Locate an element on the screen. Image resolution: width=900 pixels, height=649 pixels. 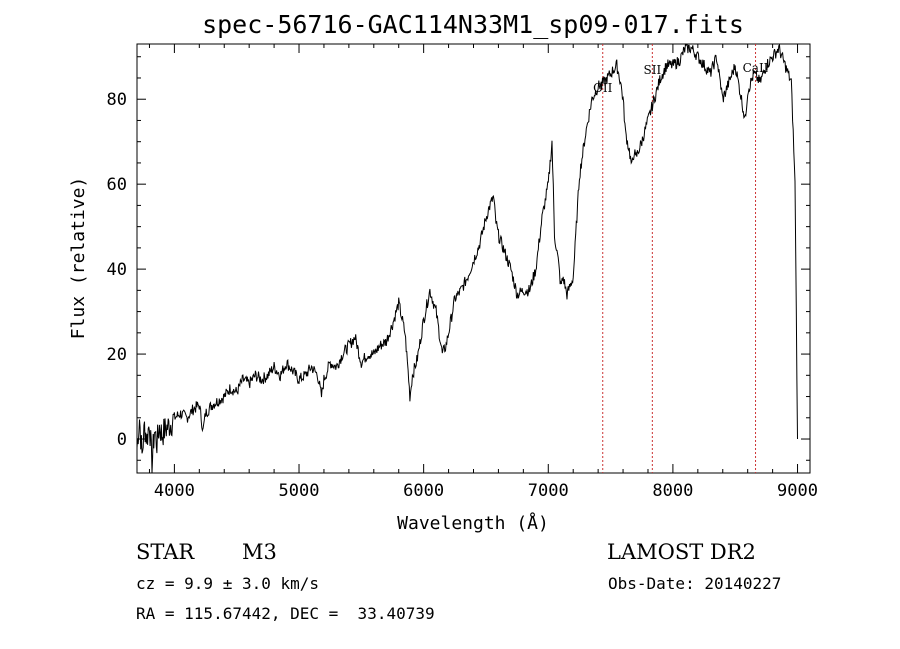
line-marker-label: CaII is located at coordinates (756, 68).